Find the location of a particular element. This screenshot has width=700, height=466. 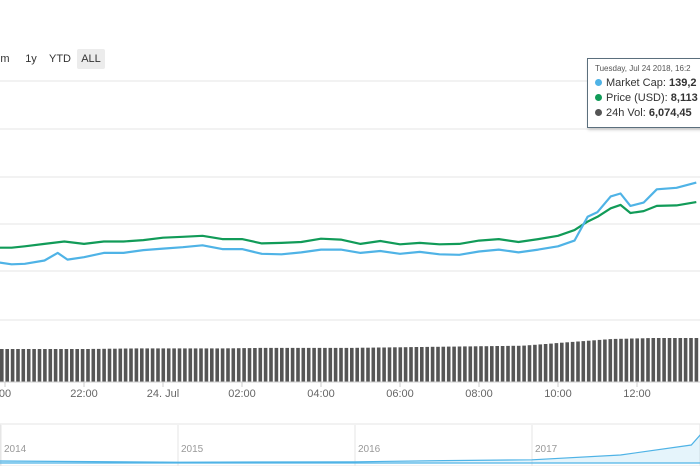

x-tick-label: 22:00 is located at coordinates (84, 394).